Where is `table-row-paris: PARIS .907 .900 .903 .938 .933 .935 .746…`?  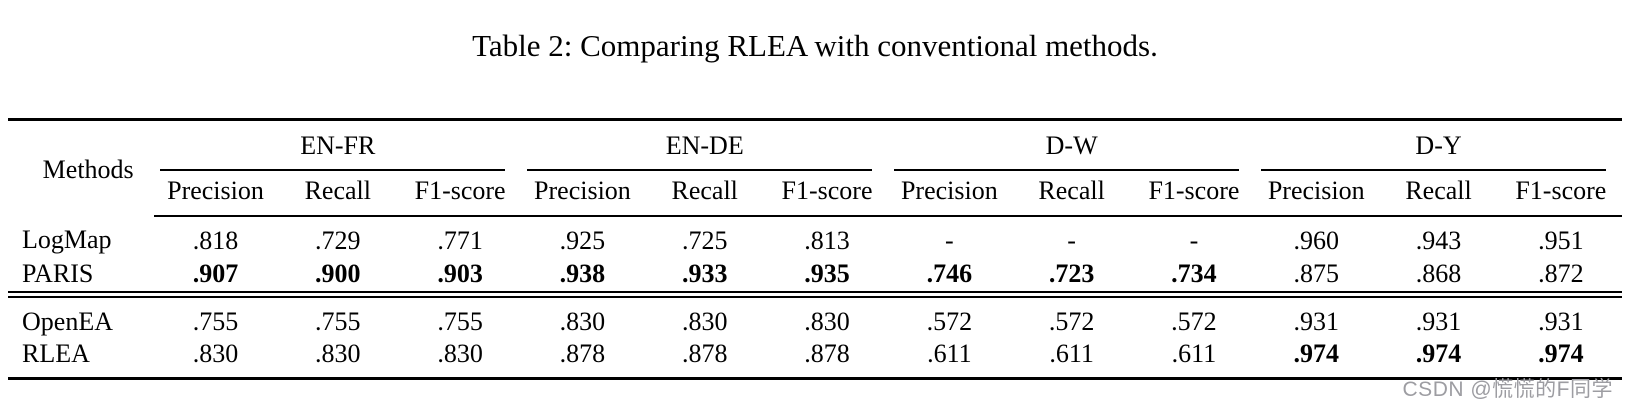 table-row-paris: PARIS .907 .900 .903 .938 .933 .935 .746… is located at coordinates (815, 274).